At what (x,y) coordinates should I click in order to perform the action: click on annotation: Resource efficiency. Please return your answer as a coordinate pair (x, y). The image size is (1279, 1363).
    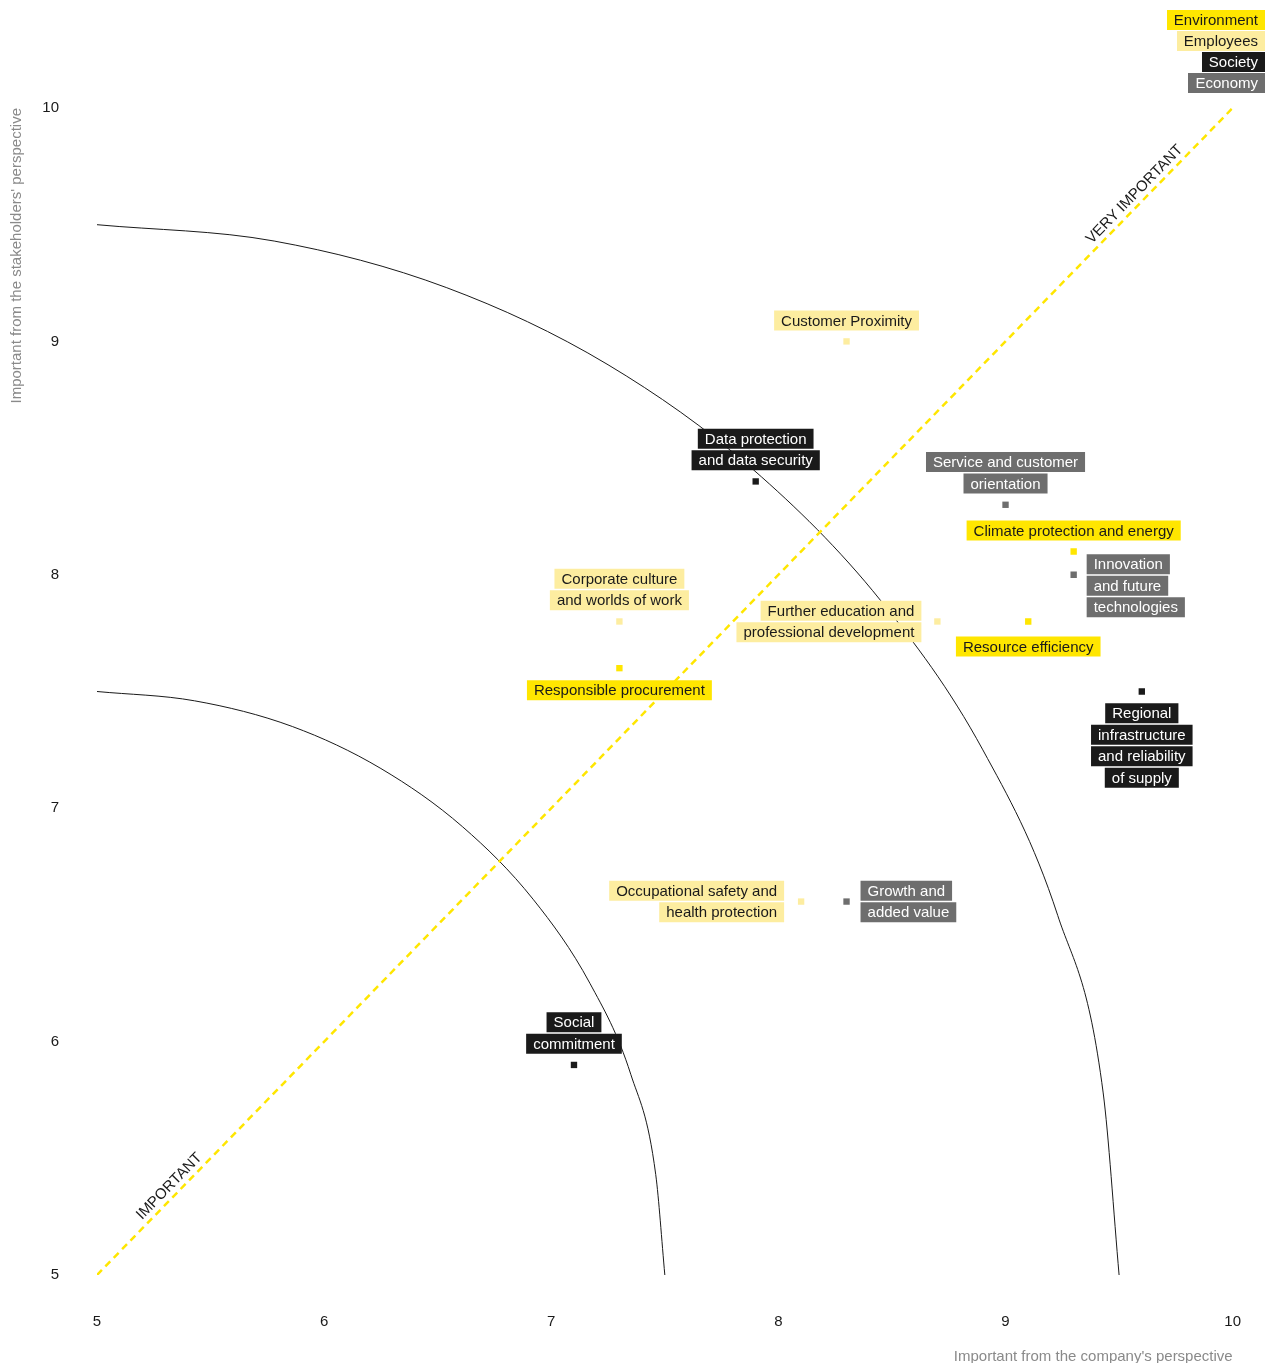
    Looking at the image, I should click on (1028, 646).